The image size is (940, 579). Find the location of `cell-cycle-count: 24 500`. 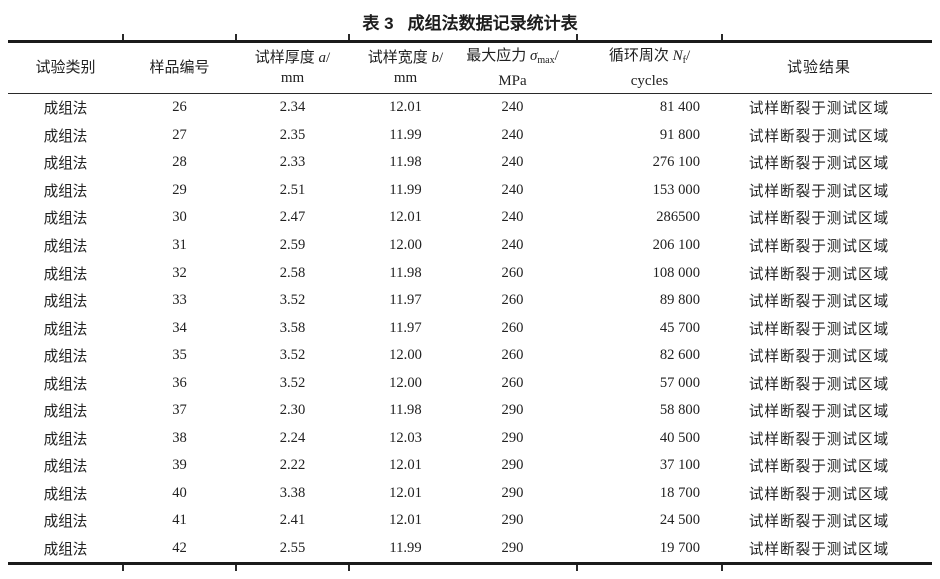

cell-cycle-count: 24 500 is located at coordinates (679, 520).